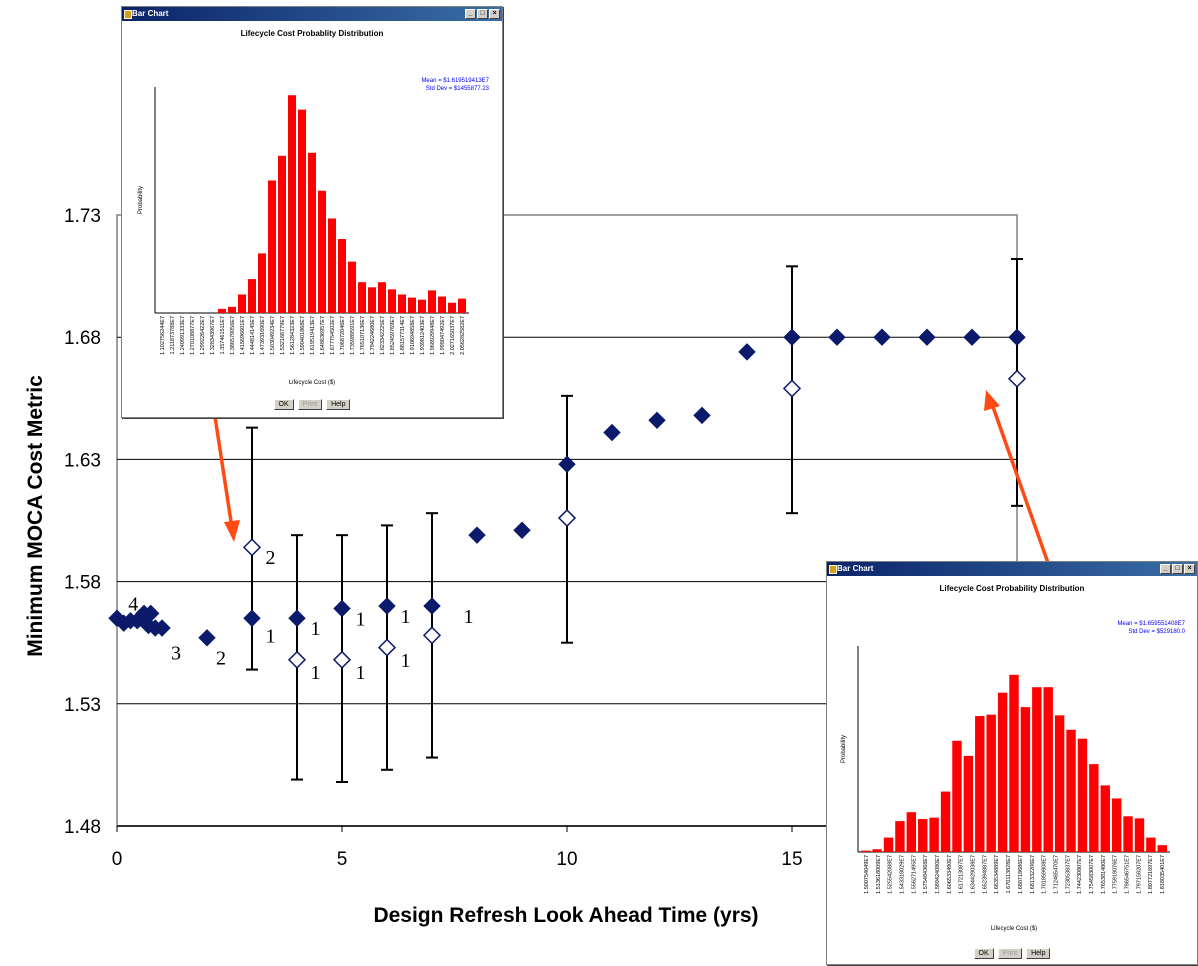  What do you see at coordinates (867, 874) in the screenshot?
I see `histogram-tick-label: 1.500754049E7` at bounding box center [867, 874].